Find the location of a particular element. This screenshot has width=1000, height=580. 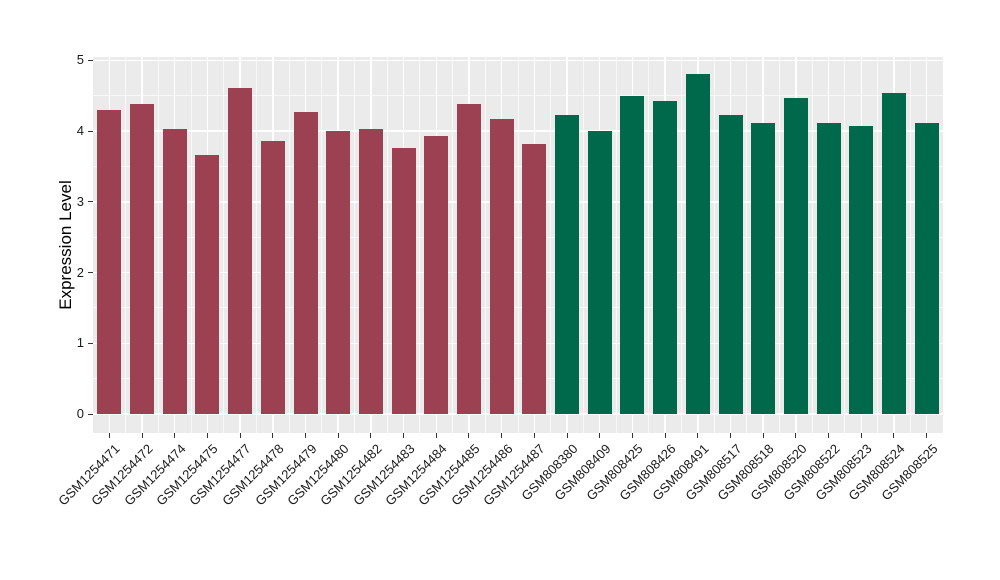

bar-GSM1254477 is located at coordinates (240, 250).